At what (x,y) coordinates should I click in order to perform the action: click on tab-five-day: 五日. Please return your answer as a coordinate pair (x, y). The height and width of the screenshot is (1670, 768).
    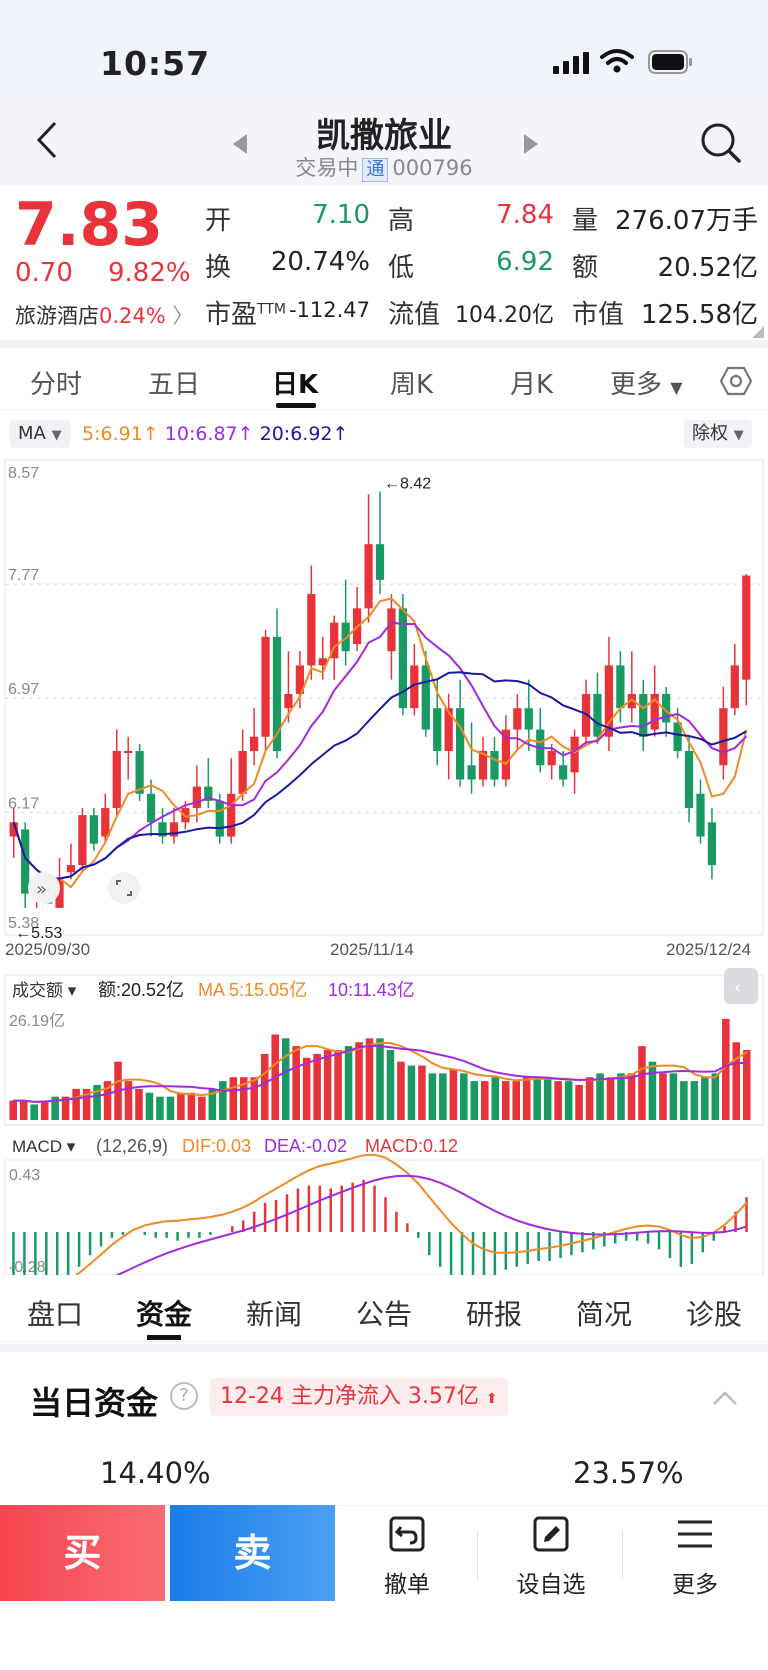
    Looking at the image, I should click on (174, 385).